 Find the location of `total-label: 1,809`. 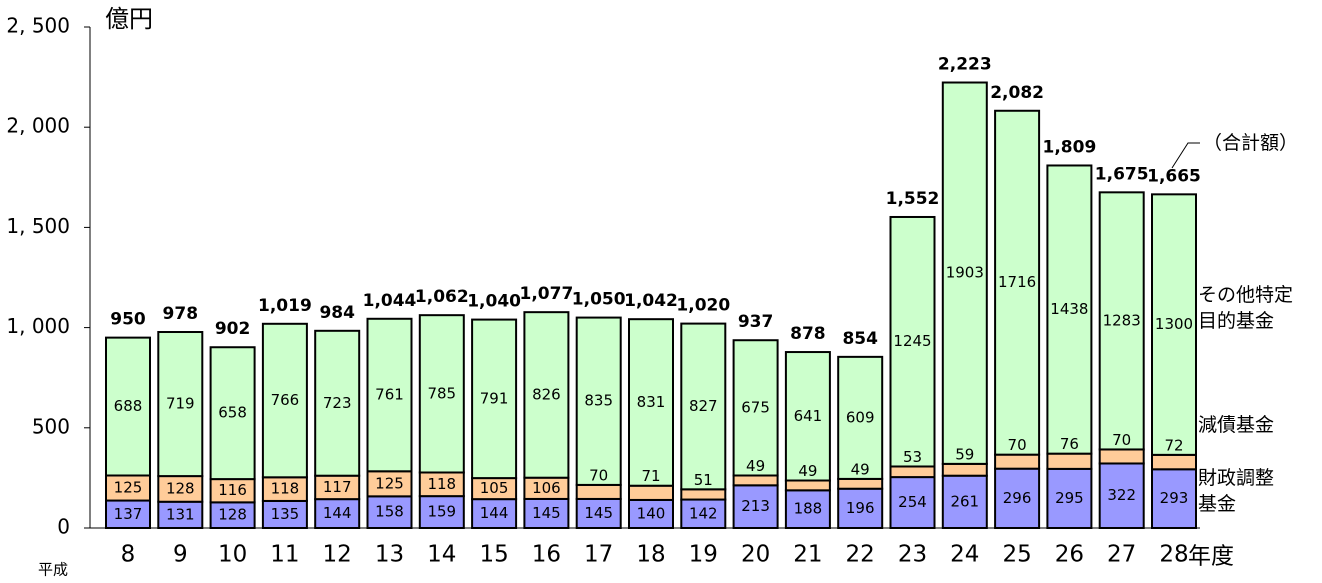

total-label: 1,809 is located at coordinates (1070, 147).